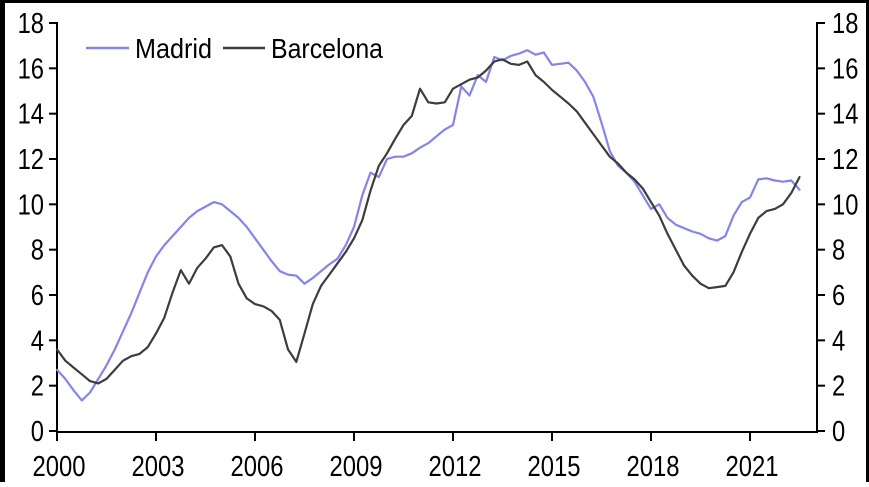 The height and width of the screenshot is (487, 869). What do you see at coordinates (838, 341) in the screenshot?
I see `right-y-tick-label: 4` at bounding box center [838, 341].